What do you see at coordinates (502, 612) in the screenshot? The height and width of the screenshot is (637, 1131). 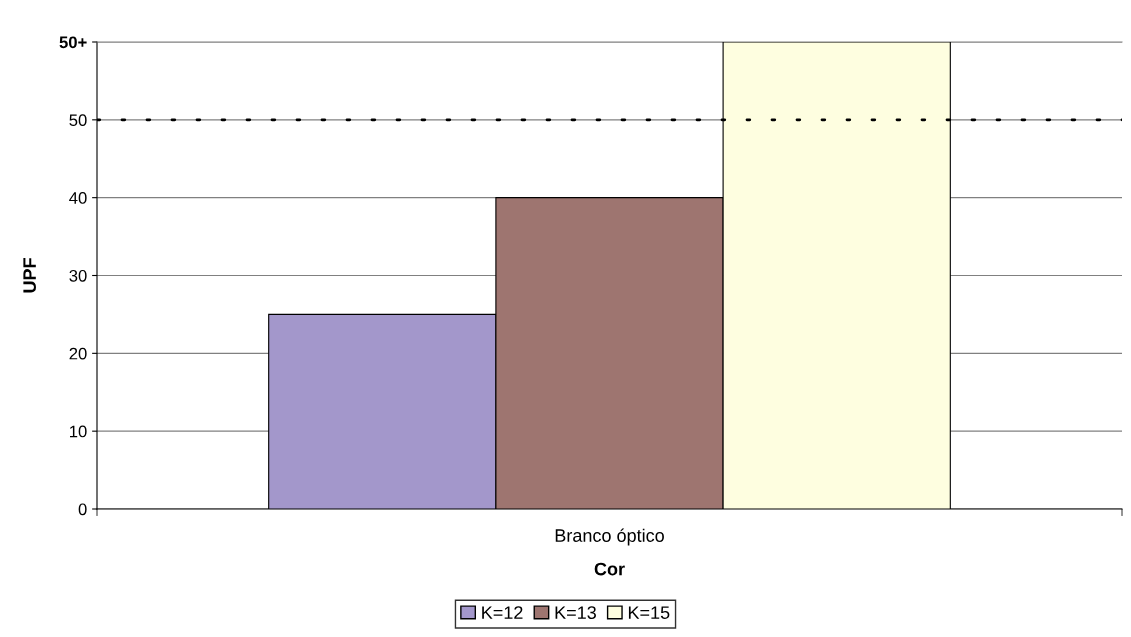 I see `legend-label: K=12` at bounding box center [502, 612].